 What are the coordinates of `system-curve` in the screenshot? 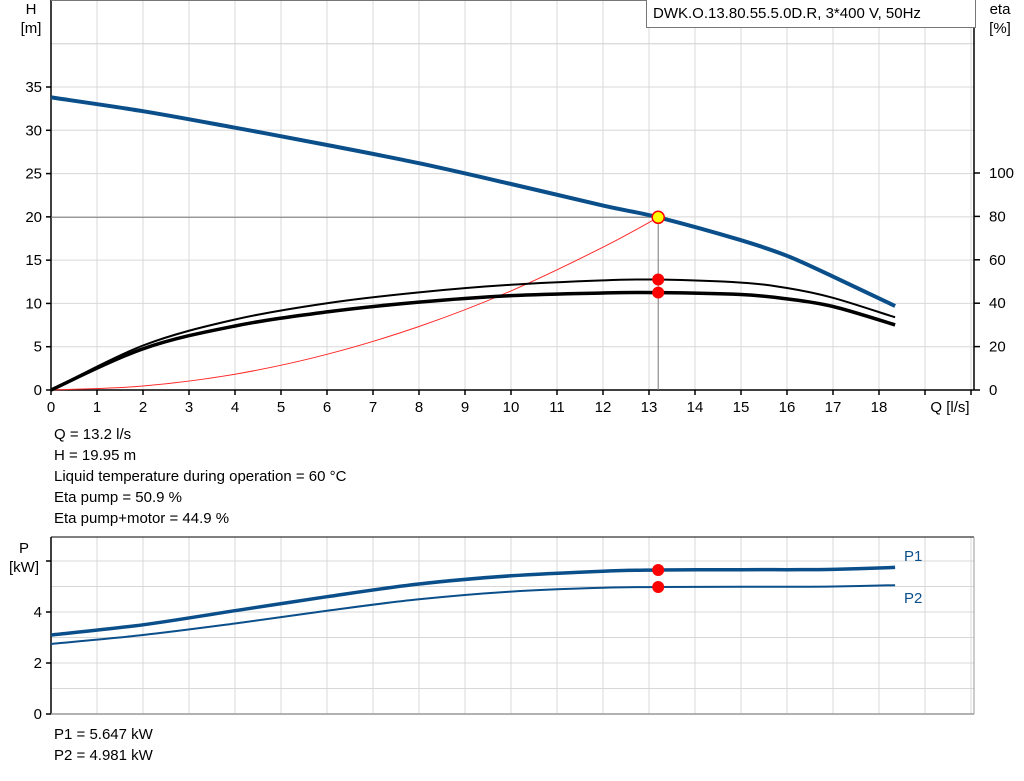 It's located at (354, 303).